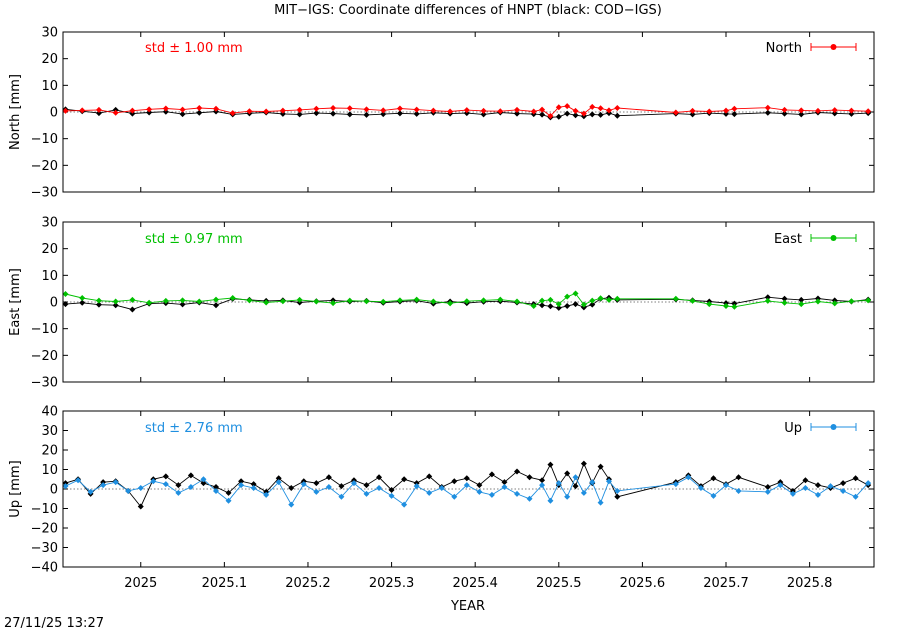 The width and height of the screenshot is (900, 630). Describe the element at coordinates (475, 583) in the screenshot. I see `x-tick-label: 2025.4` at that location.